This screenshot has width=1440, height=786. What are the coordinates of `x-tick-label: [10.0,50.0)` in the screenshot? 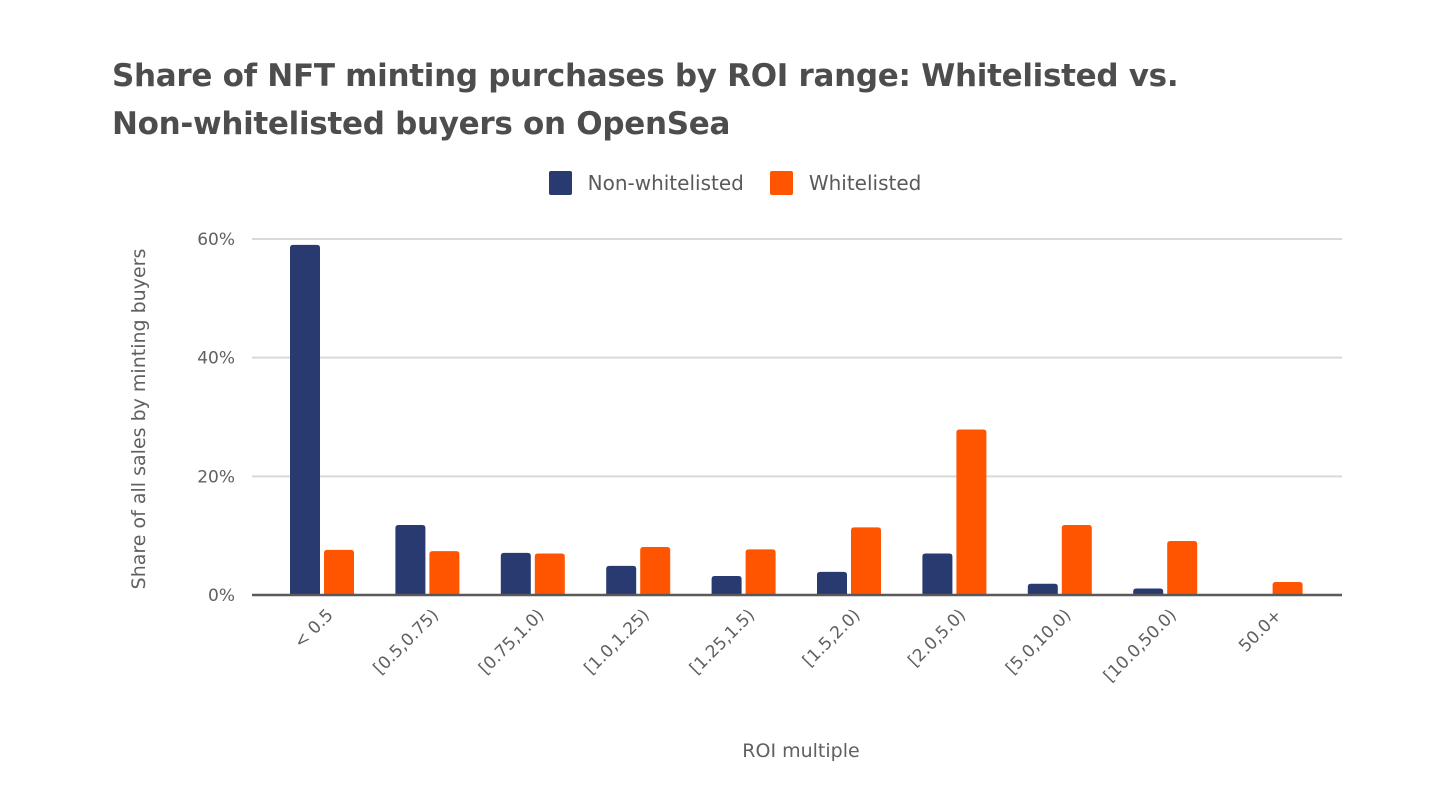 It's located at (1140, 645).